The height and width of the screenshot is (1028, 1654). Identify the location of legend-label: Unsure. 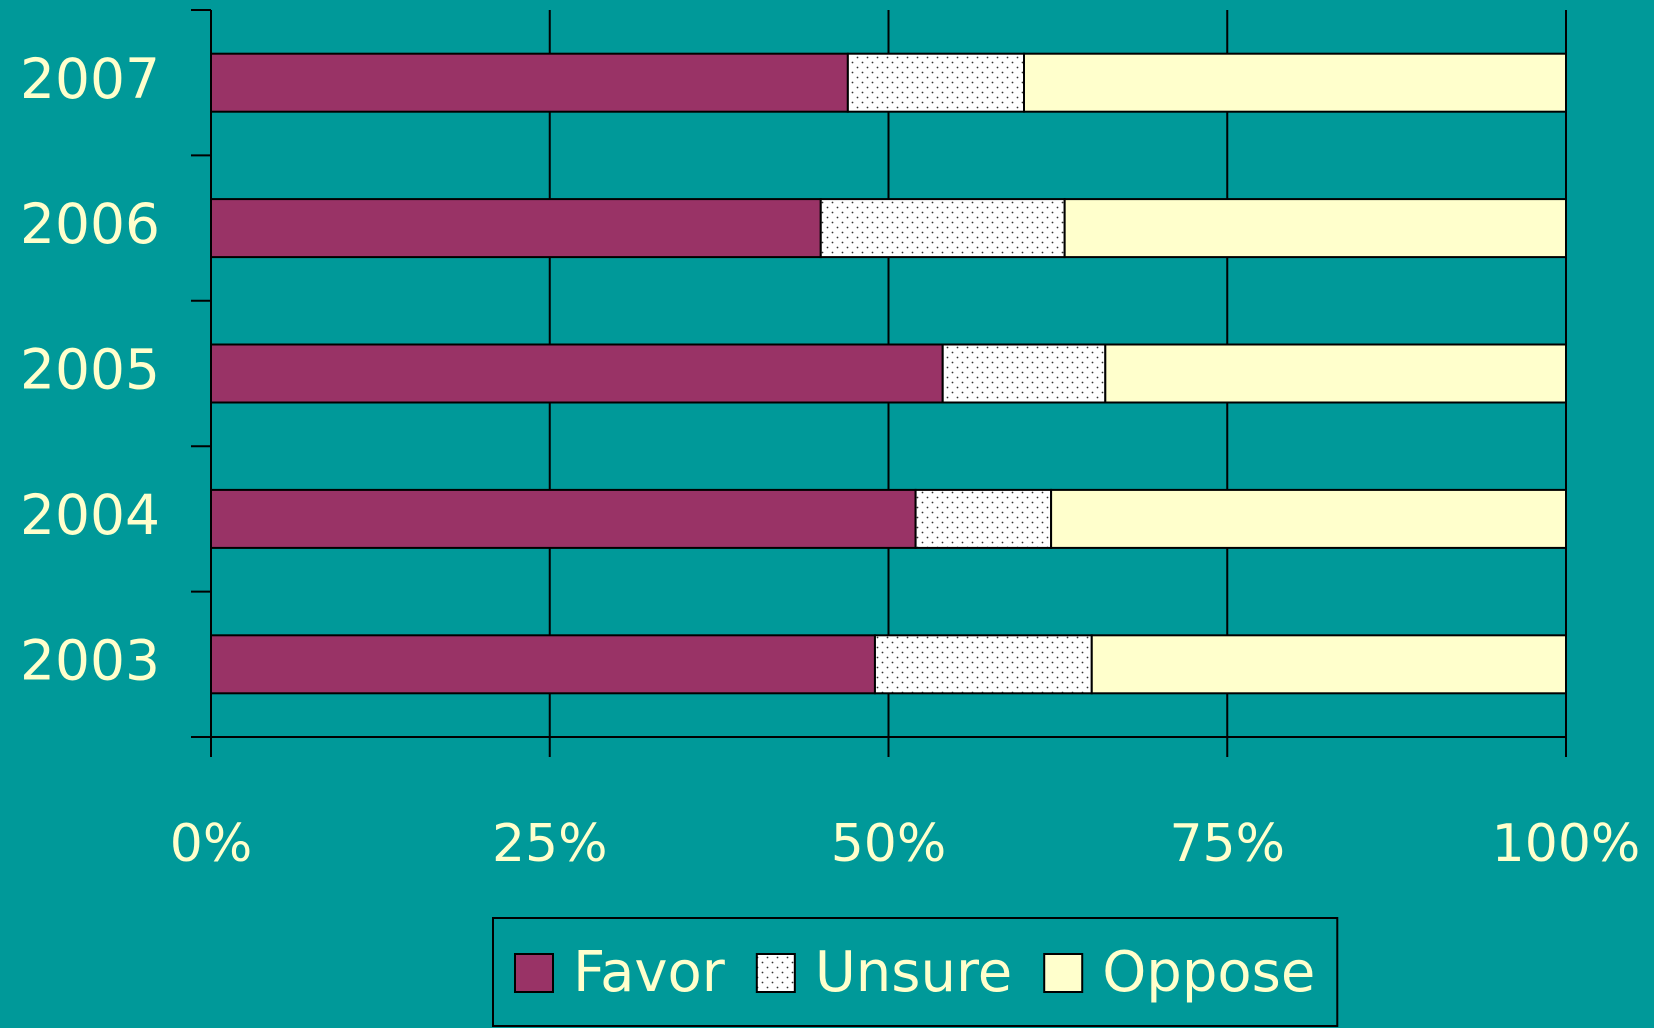
(913, 972).